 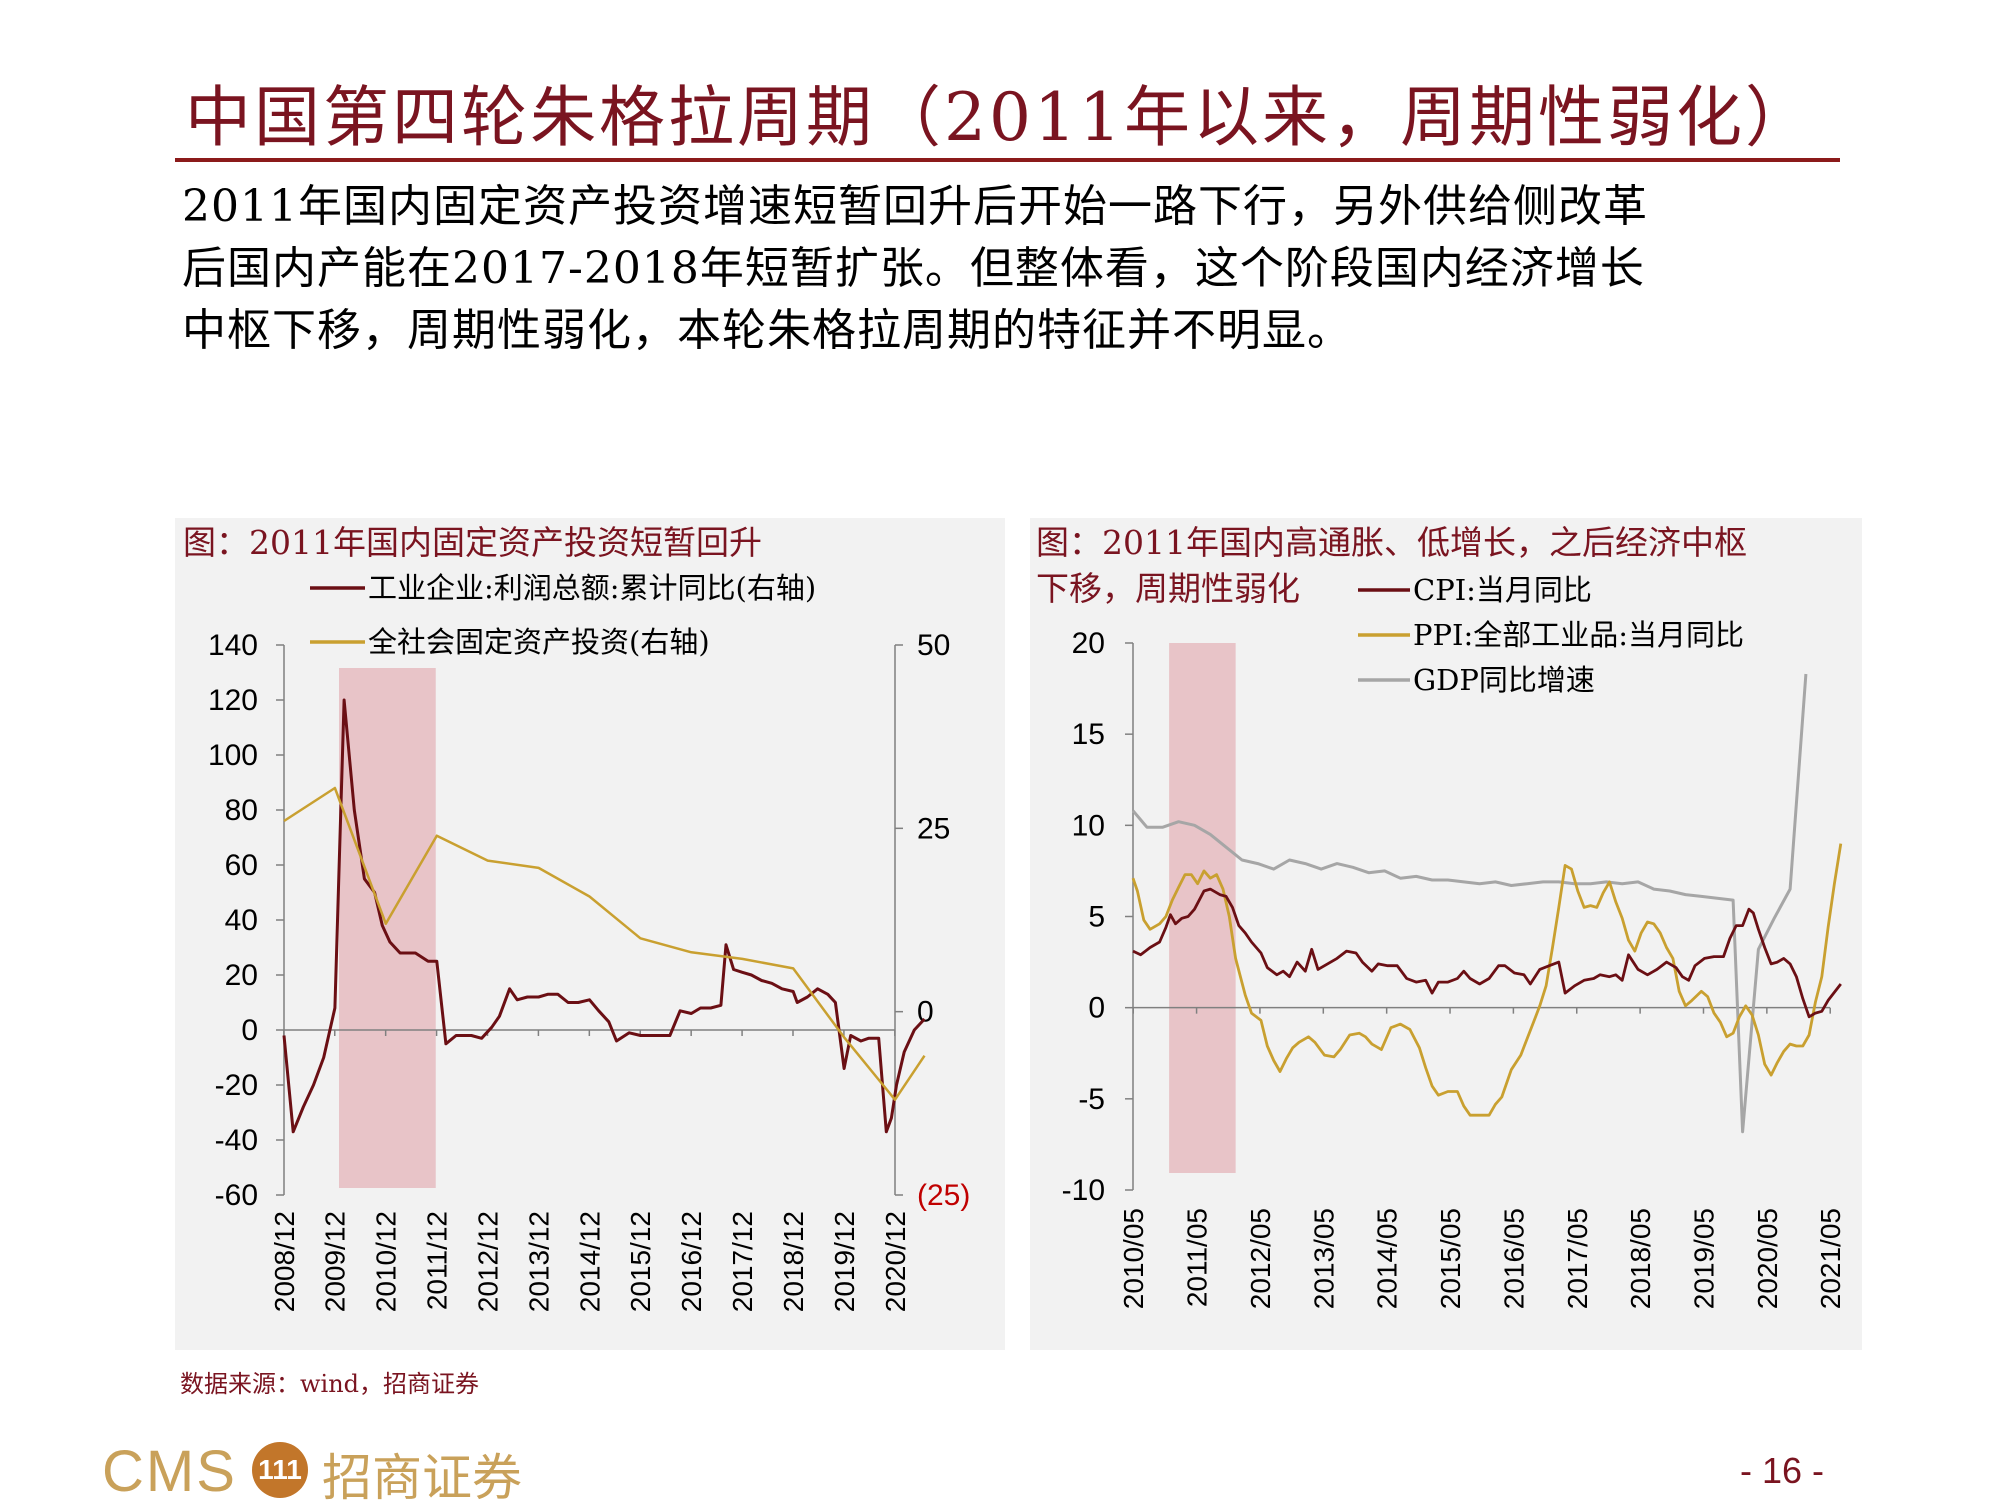 I want to click on x-tick-label: 2019/05, so click(x=1703, y=1258).